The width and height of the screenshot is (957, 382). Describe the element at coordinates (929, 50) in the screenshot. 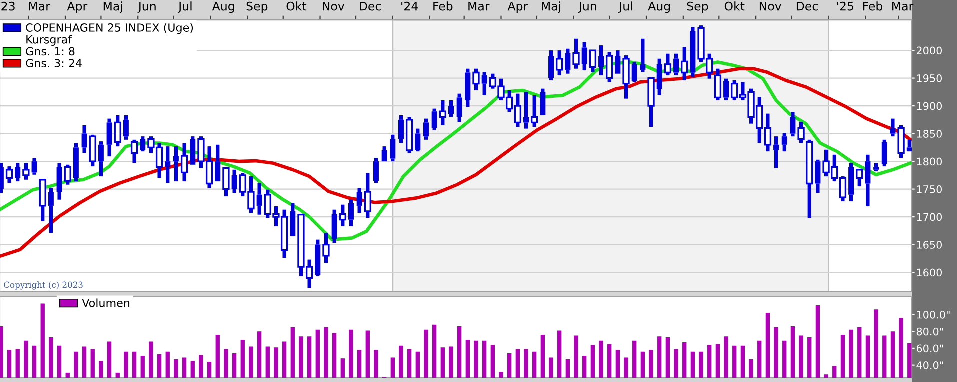

I see `y-tick-label: 2000` at that location.